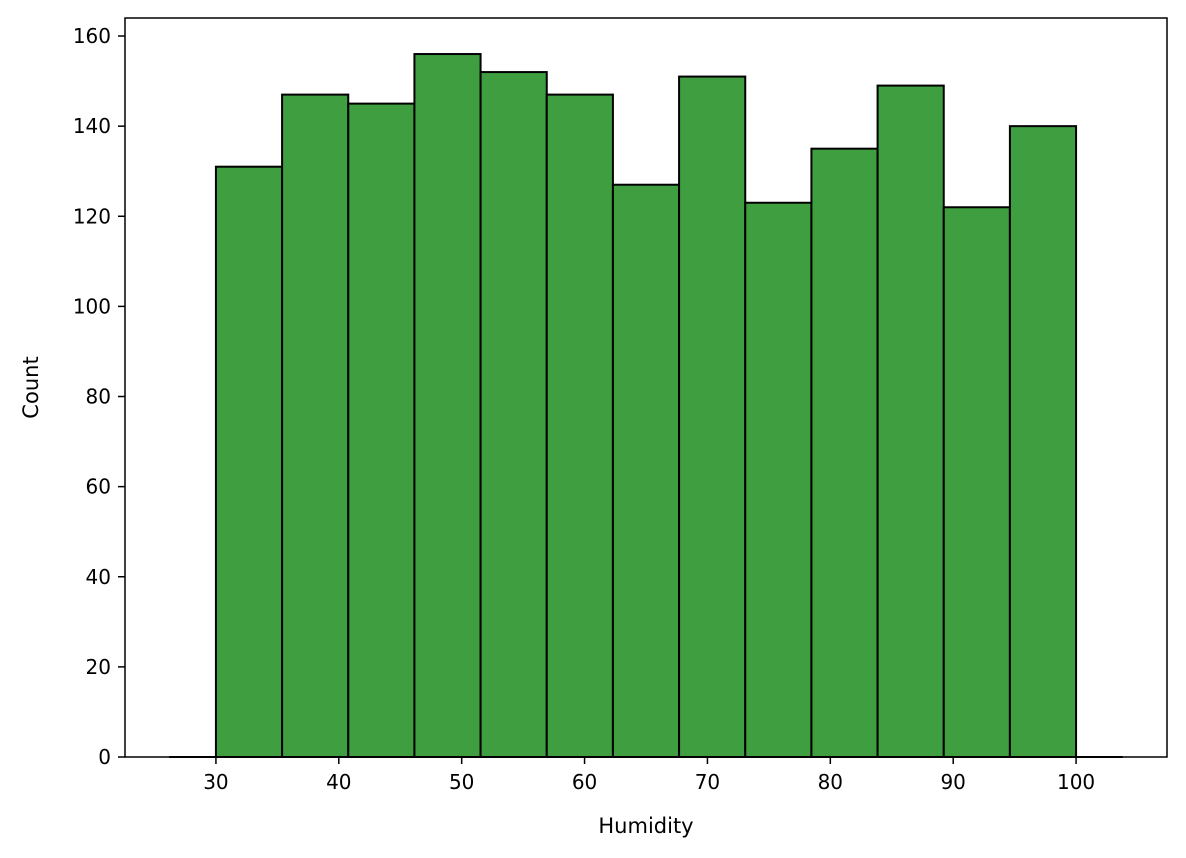 The height and width of the screenshot is (858, 1186). I want to click on y-tick-label: 140, so click(92, 126).